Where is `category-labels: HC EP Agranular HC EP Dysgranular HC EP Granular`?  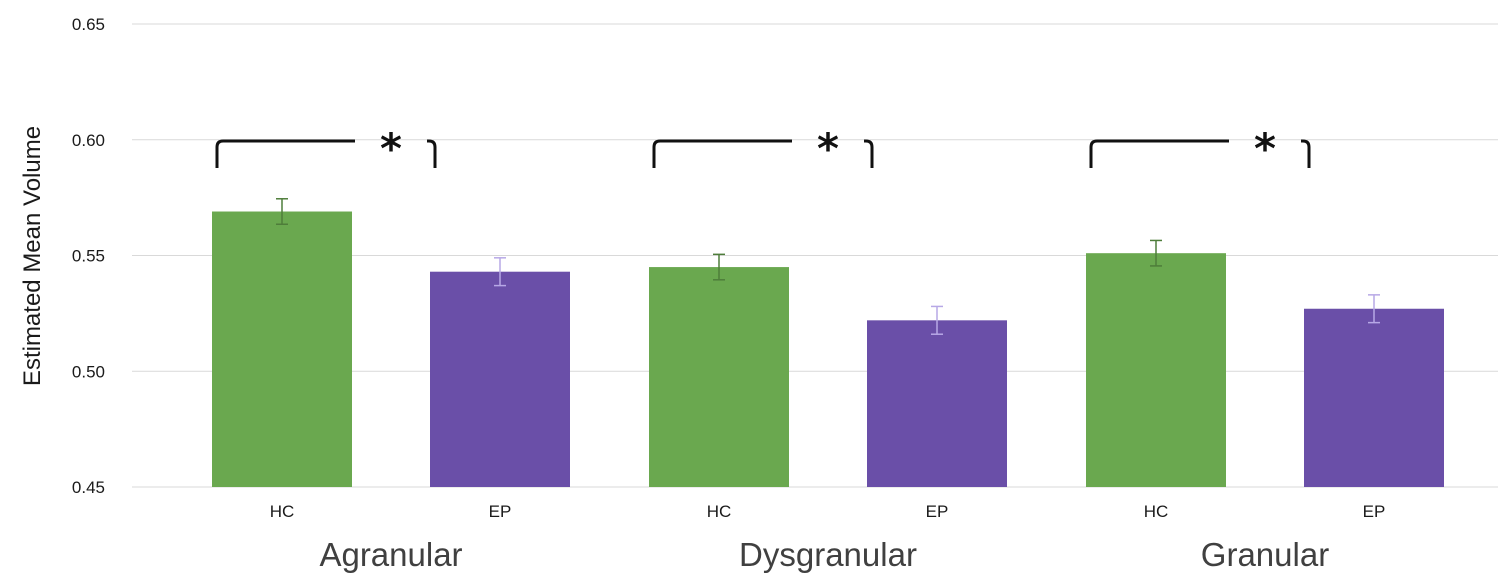
category-labels: HC EP Agranular HC EP Dysgranular HC EP Granular is located at coordinates (828, 537).